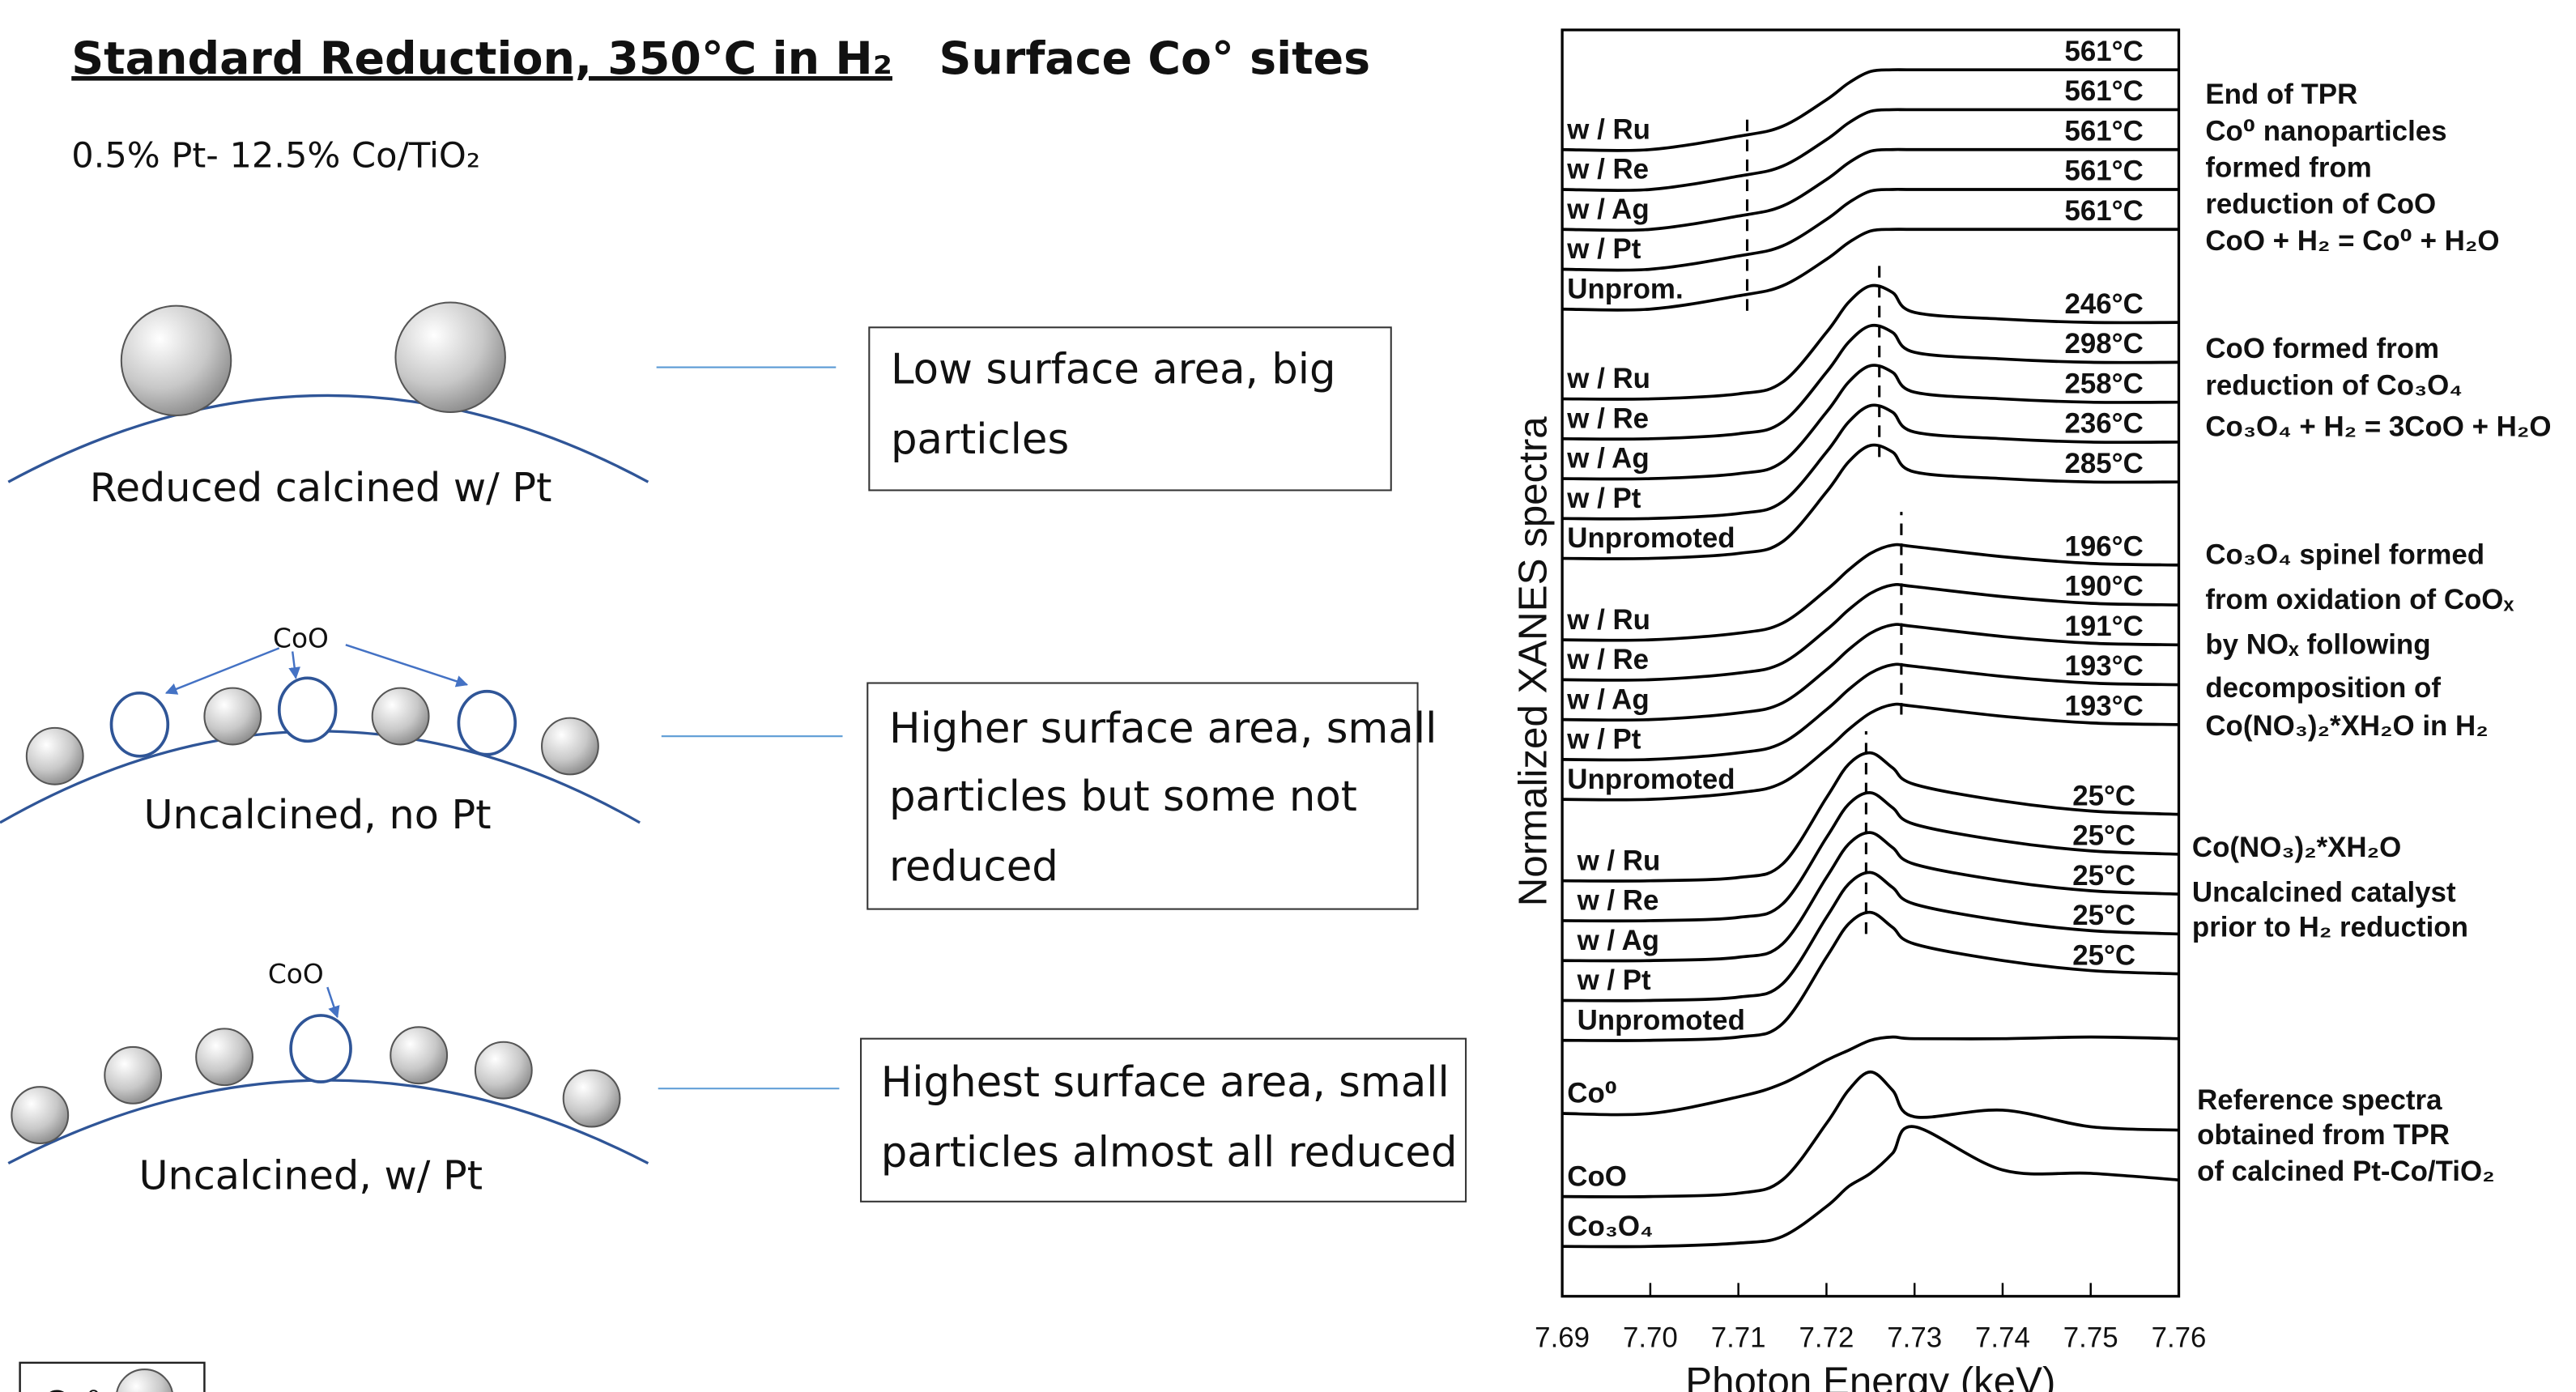 The width and height of the screenshot is (2576, 1392). I want to click on temperature-label: 196°C, so click(2103, 546).